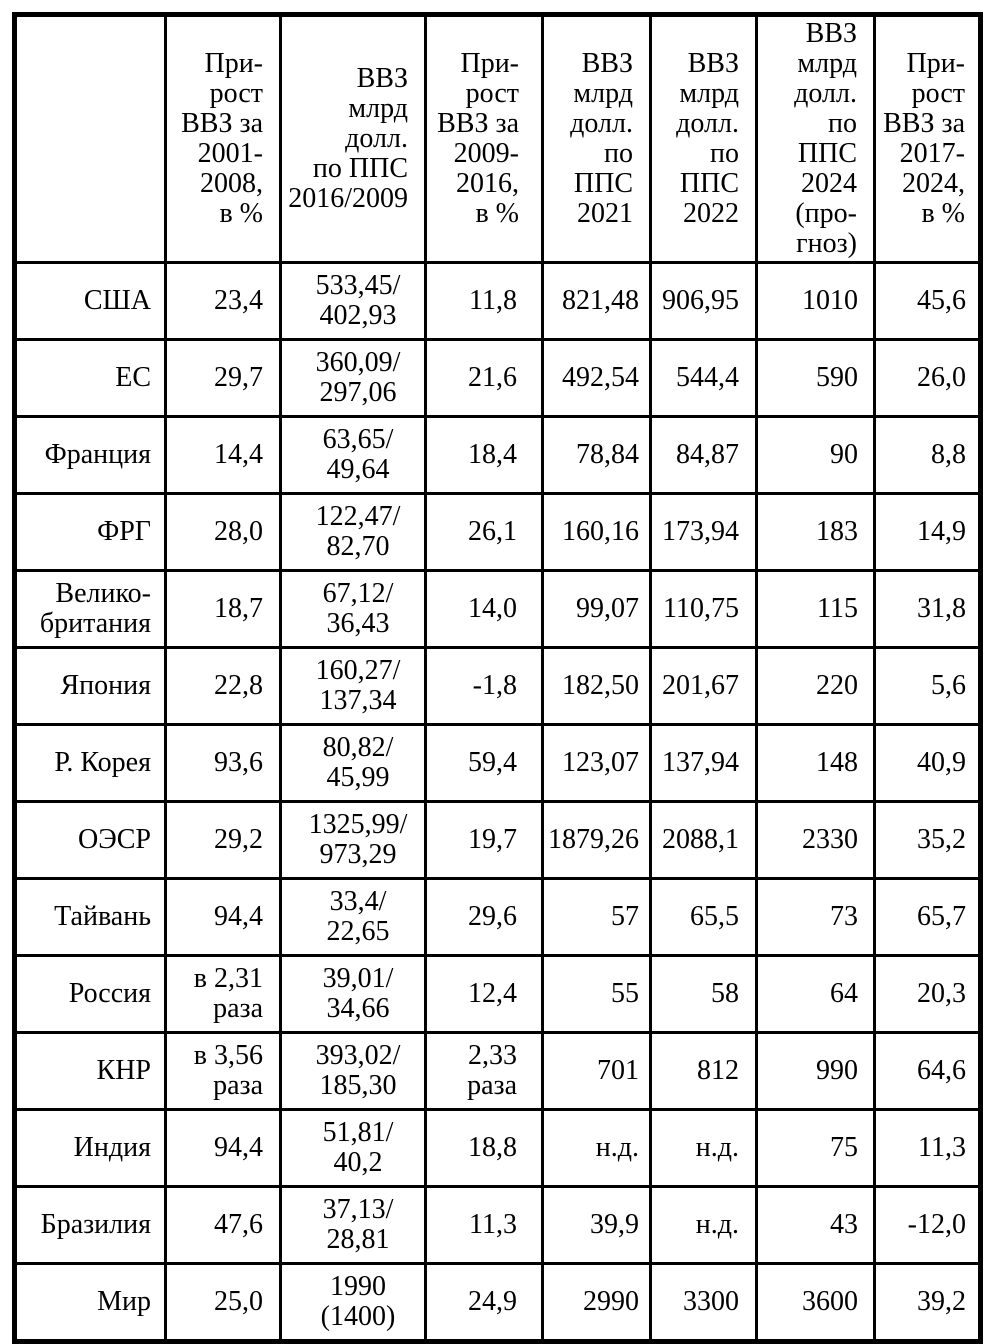  Describe the element at coordinates (223, 1302) in the screenshot. I see `data-cell: 25,0` at that location.